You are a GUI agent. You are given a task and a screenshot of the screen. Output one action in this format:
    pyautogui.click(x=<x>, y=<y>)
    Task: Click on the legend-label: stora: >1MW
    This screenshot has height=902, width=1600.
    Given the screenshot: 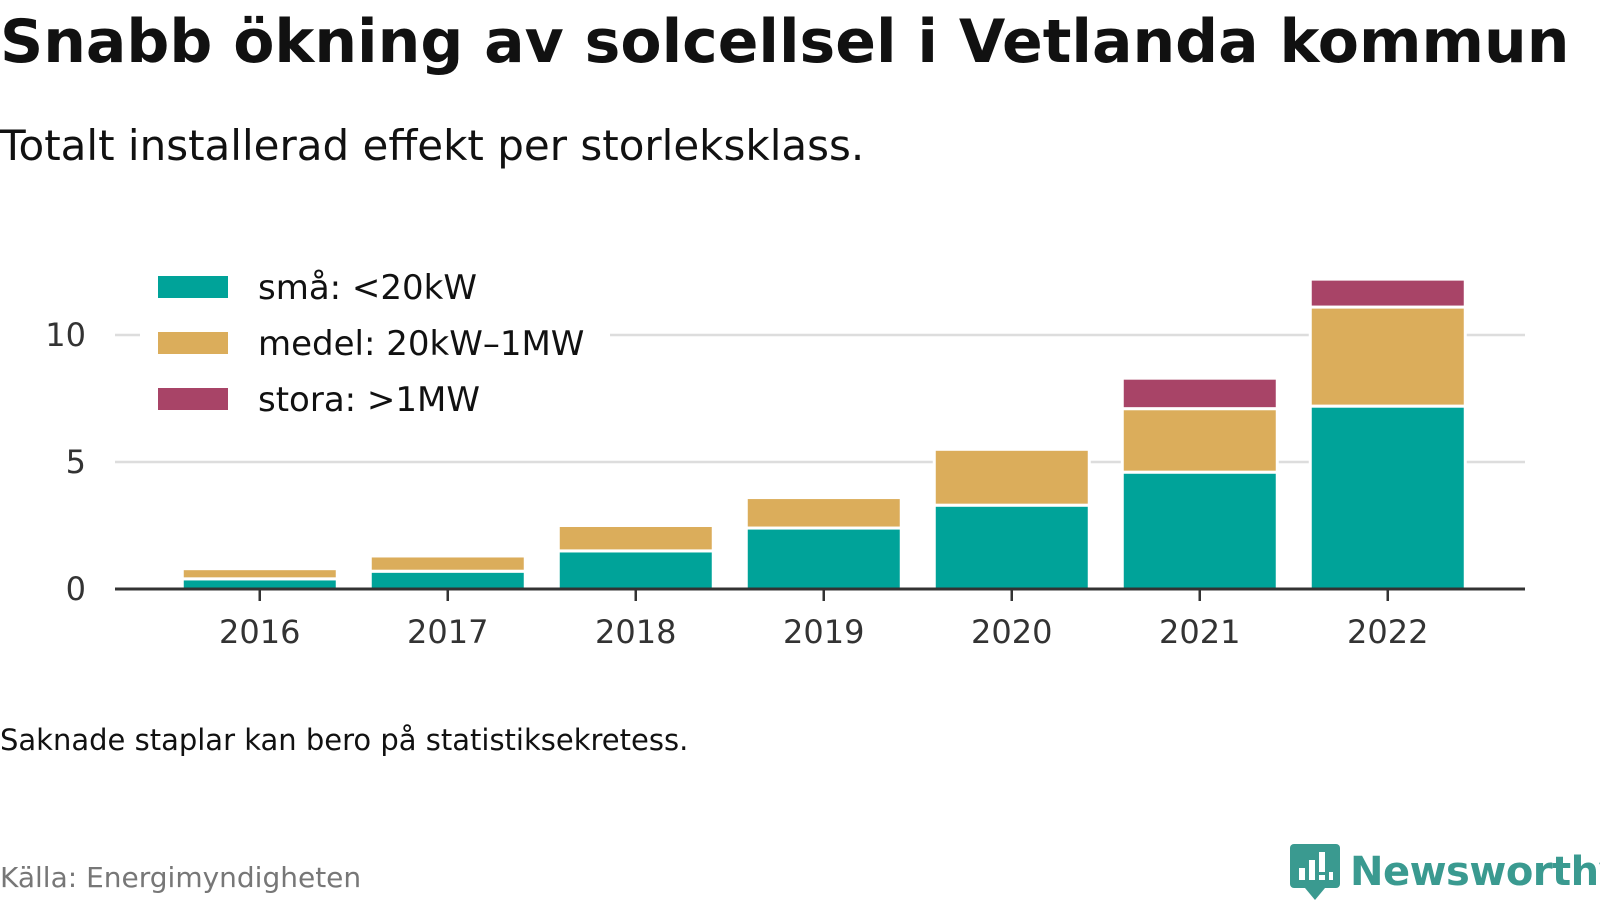 What is the action you would take?
    pyautogui.click(x=369, y=400)
    